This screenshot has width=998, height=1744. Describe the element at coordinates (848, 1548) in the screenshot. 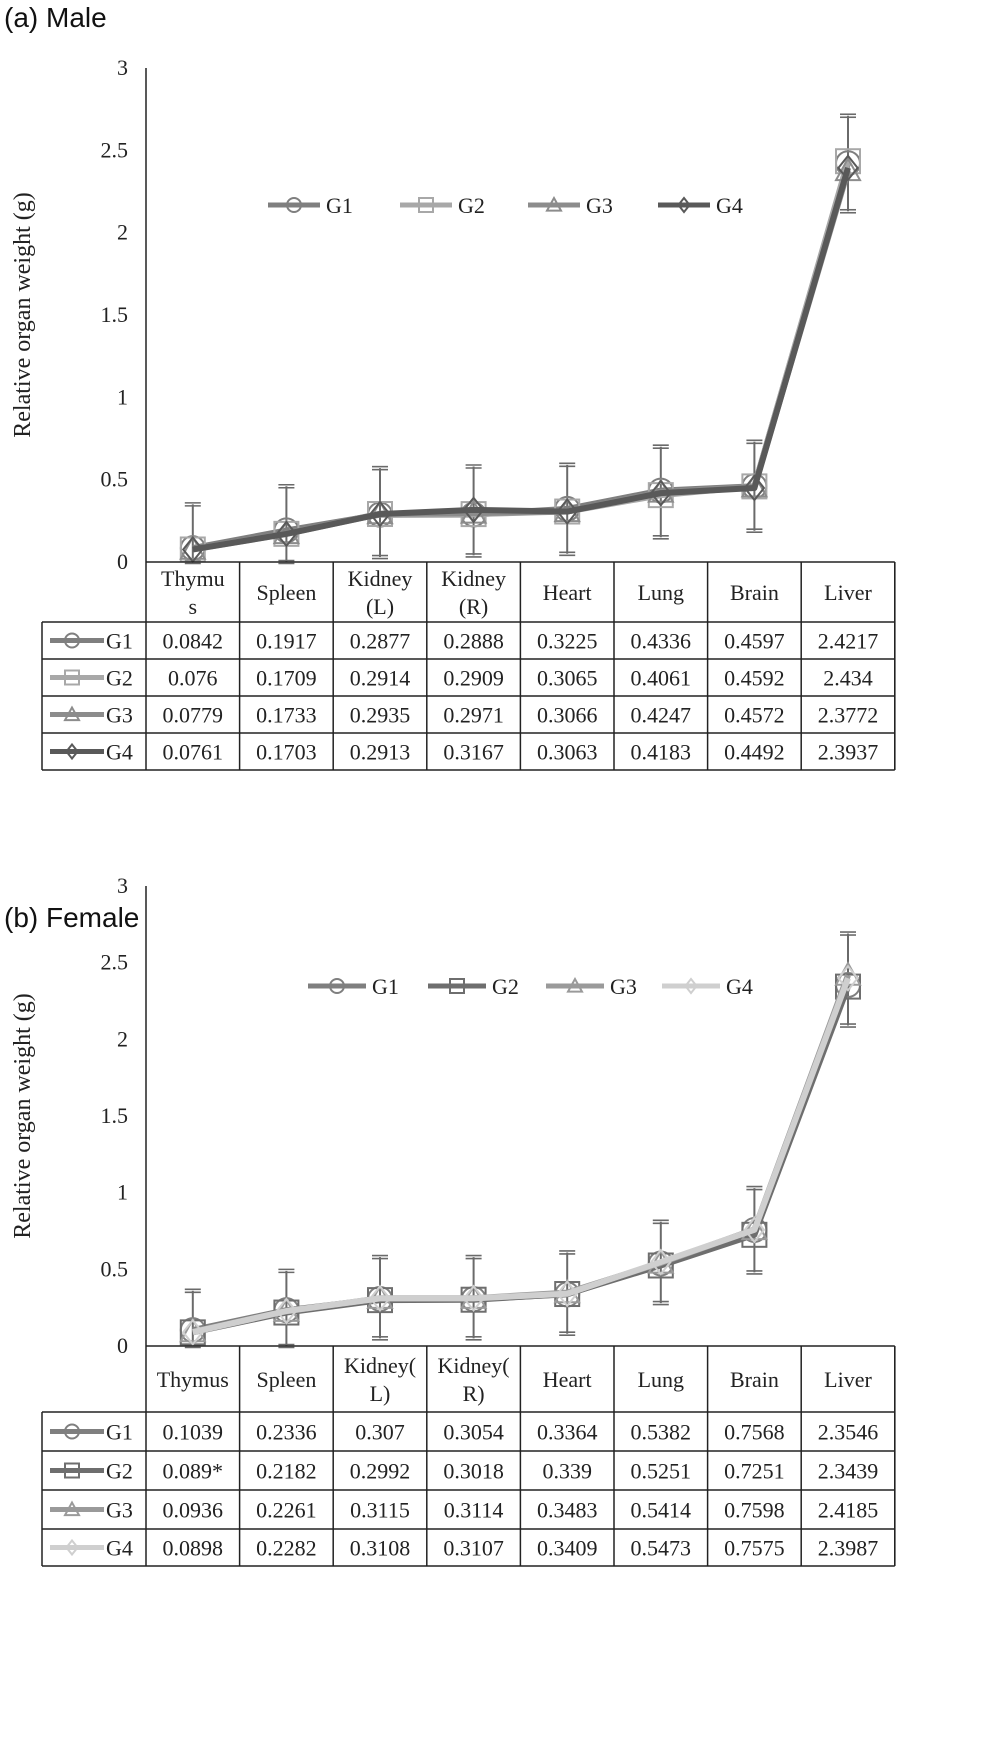

I see `table-cell: 2.3987` at that location.